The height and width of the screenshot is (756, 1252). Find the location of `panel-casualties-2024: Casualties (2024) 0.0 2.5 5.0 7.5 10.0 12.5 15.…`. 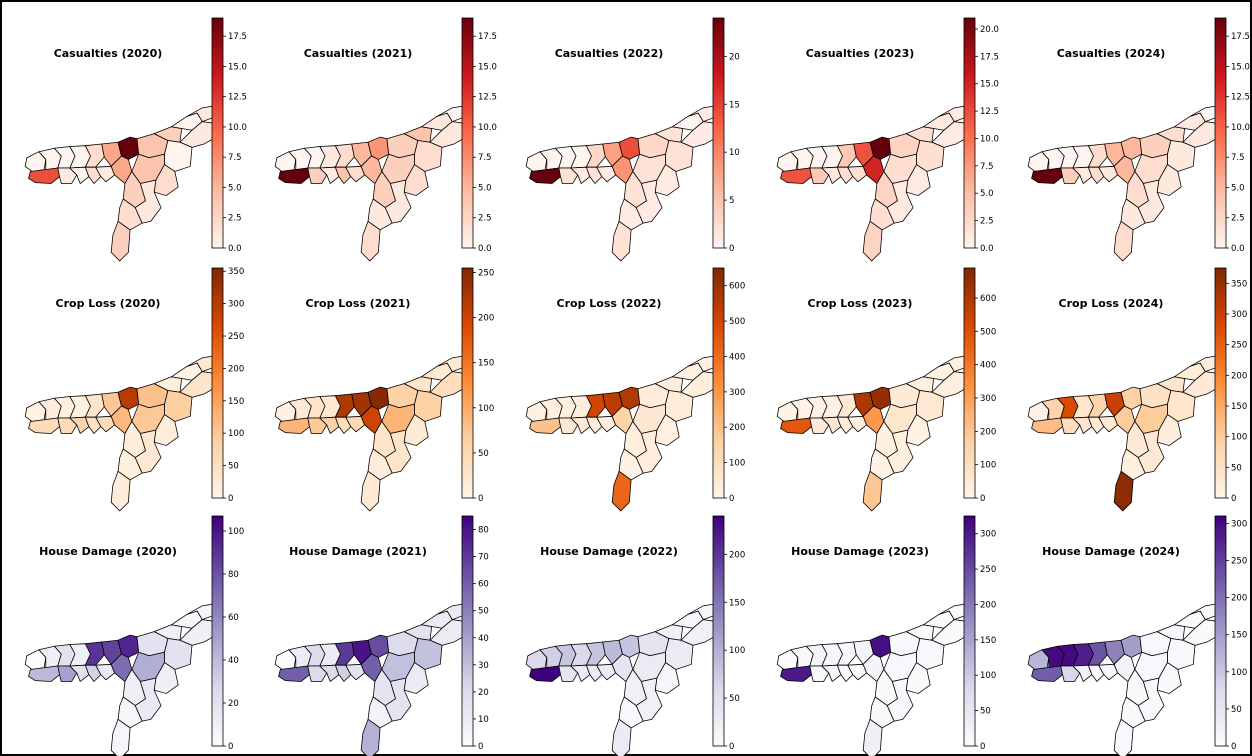

panel-casualties-2024: Casualties (2024) 0.0 2.5 5.0 7.5 10.0 12.5 15.… is located at coordinates (1138, 139).